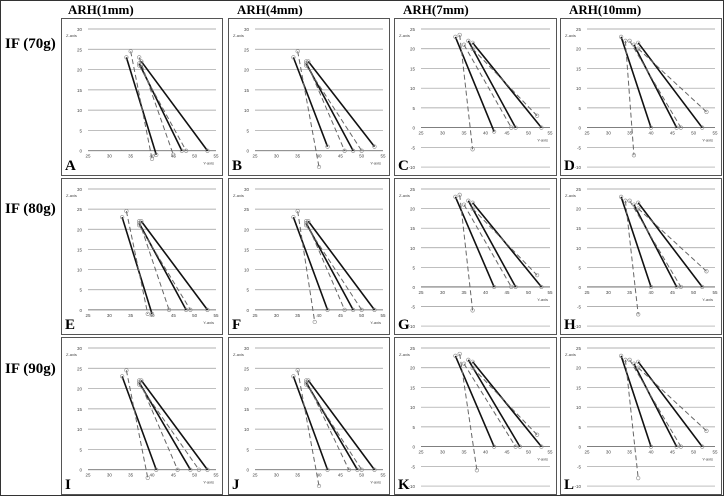 This screenshot has width=724, height=496. What do you see at coordinates (247, 189) in the screenshot?
I see `y-tick-label: 30` at bounding box center [247, 189].